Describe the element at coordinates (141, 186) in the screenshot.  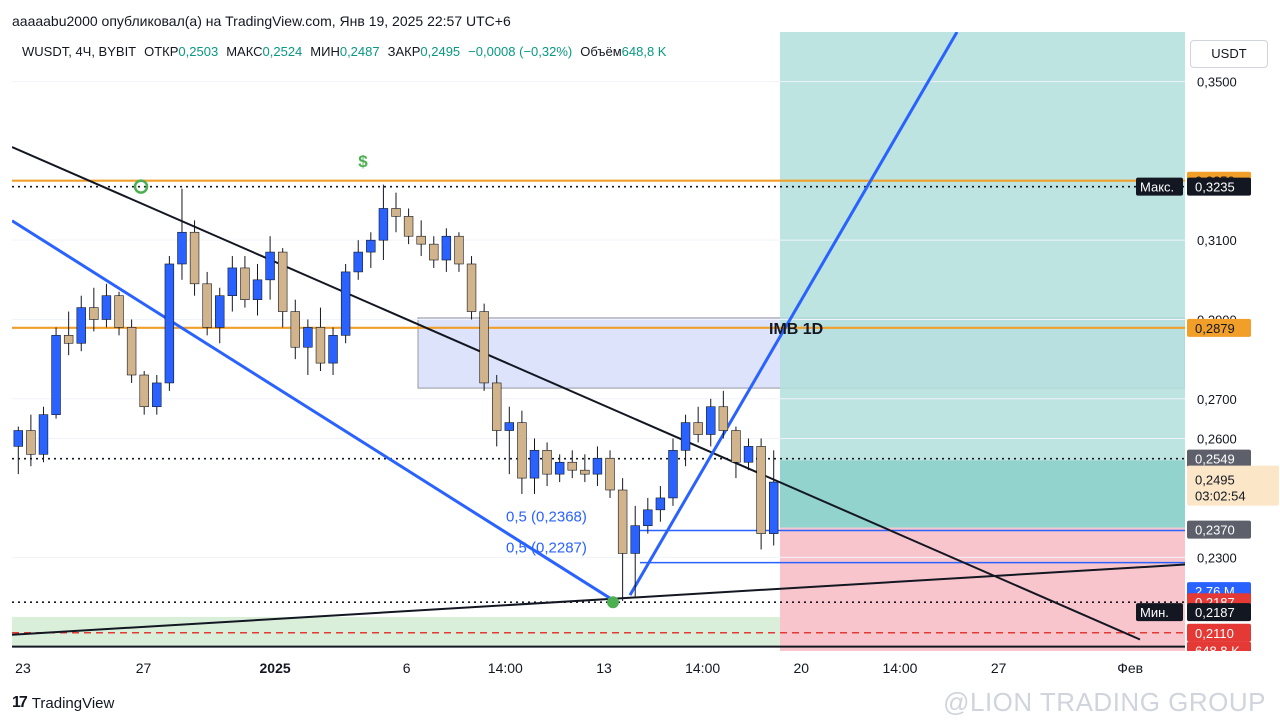
I see `high-marker-icon` at that location.